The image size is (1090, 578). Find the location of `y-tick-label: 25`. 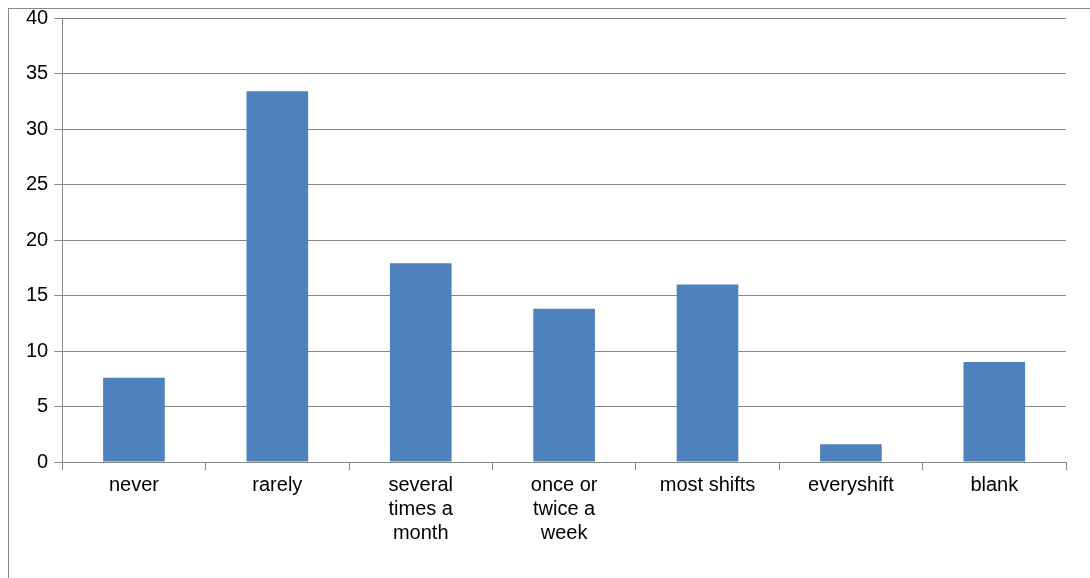

y-tick-label: 25 is located at coordinates (37, 183).